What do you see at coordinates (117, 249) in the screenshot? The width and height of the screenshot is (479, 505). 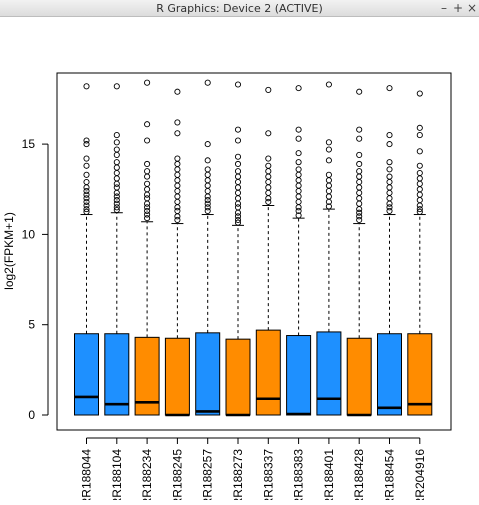 I see `box-group-RR188104` at bounding box center [117, 249].